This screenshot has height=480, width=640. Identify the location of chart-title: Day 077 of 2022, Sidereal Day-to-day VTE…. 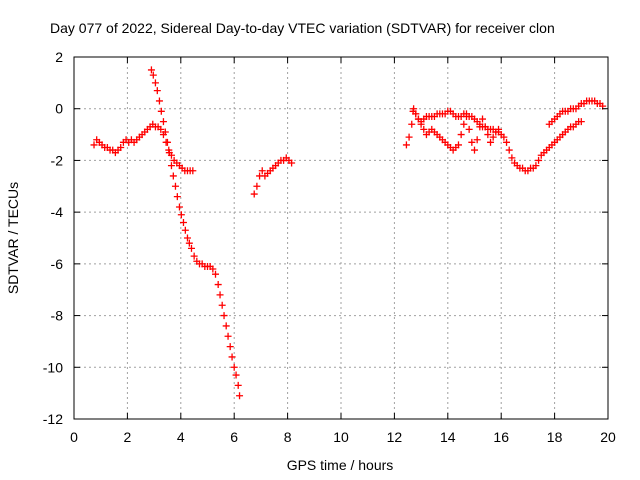
(302, 28).